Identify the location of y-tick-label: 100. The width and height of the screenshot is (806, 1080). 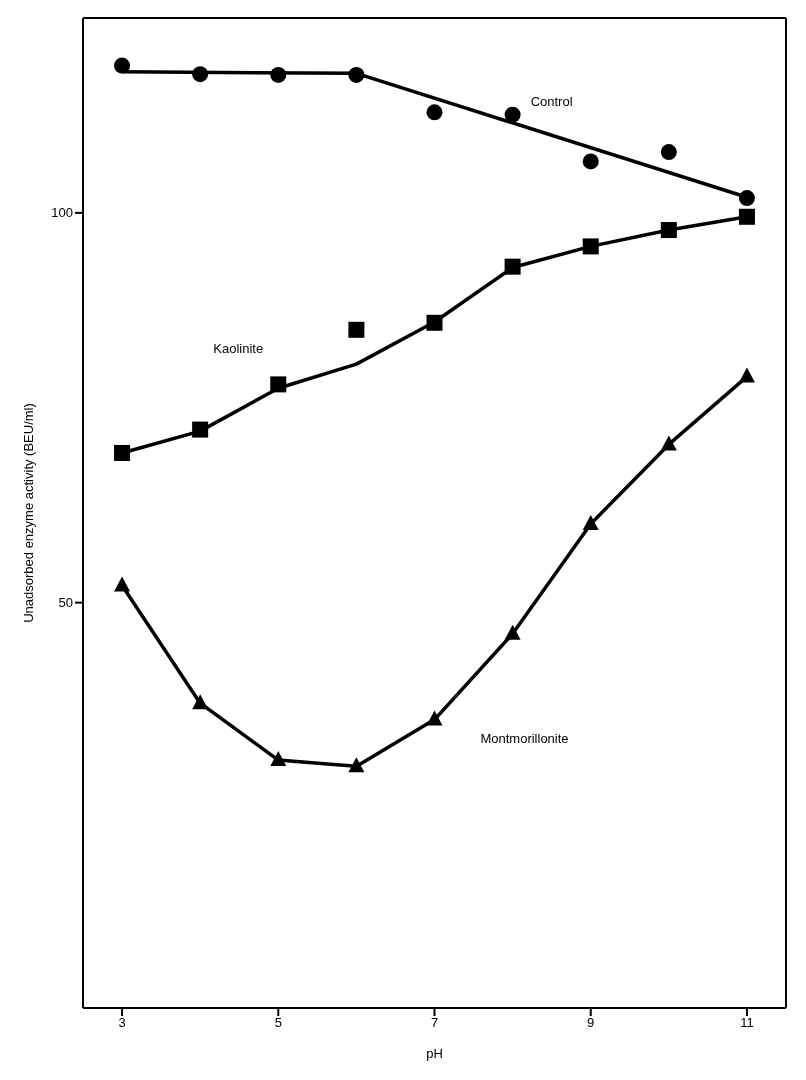
(62, 213).